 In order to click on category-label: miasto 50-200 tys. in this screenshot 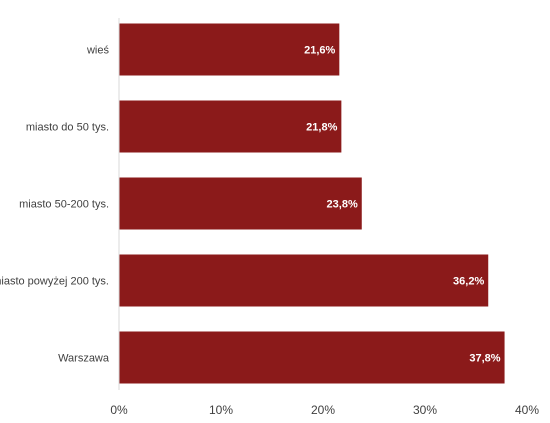, I will do `click(64, 205)`.